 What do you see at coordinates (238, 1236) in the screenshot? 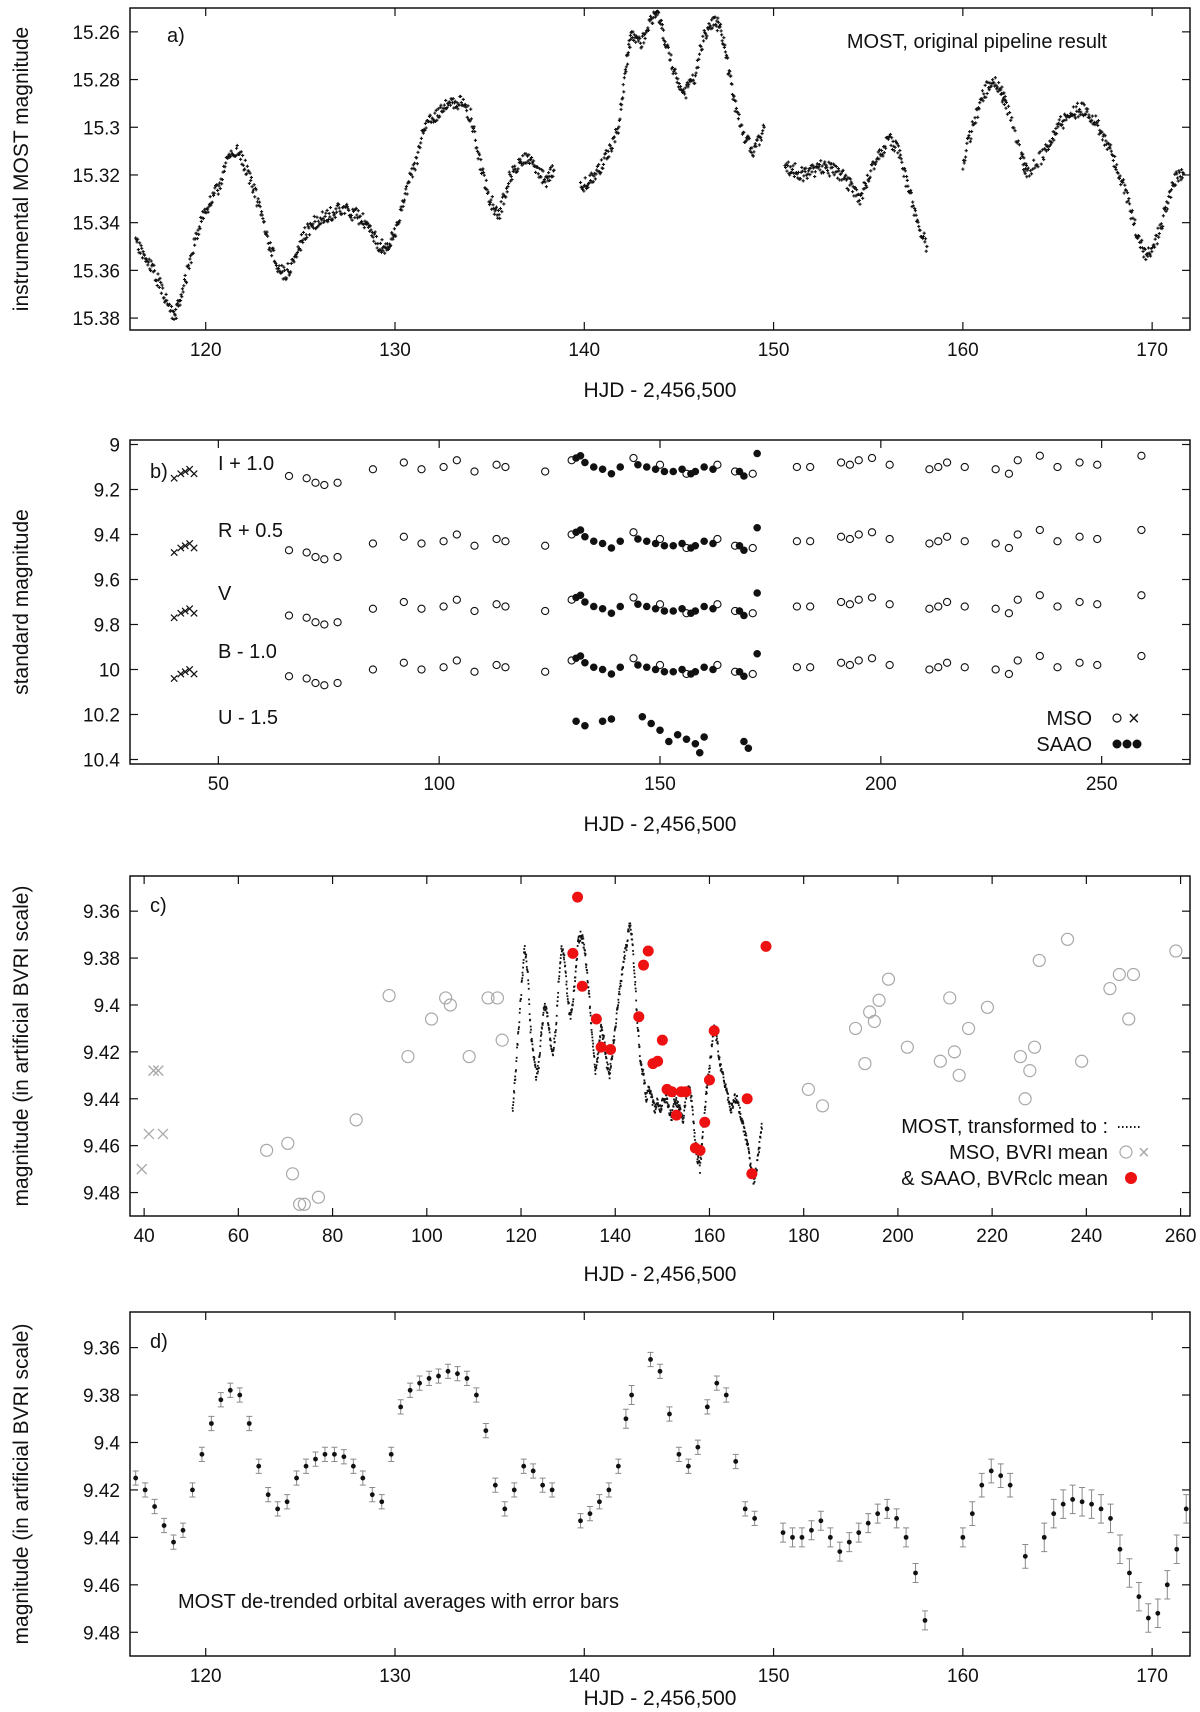
I see `panel-c-xtick-label-1: 60` at bounding box center [238, 1236].